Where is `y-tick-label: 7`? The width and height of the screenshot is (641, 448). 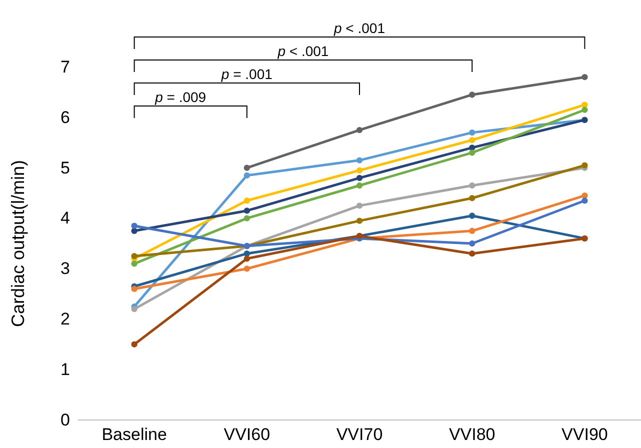
y-tick-label: 7 is located at coordinates (65, 66).